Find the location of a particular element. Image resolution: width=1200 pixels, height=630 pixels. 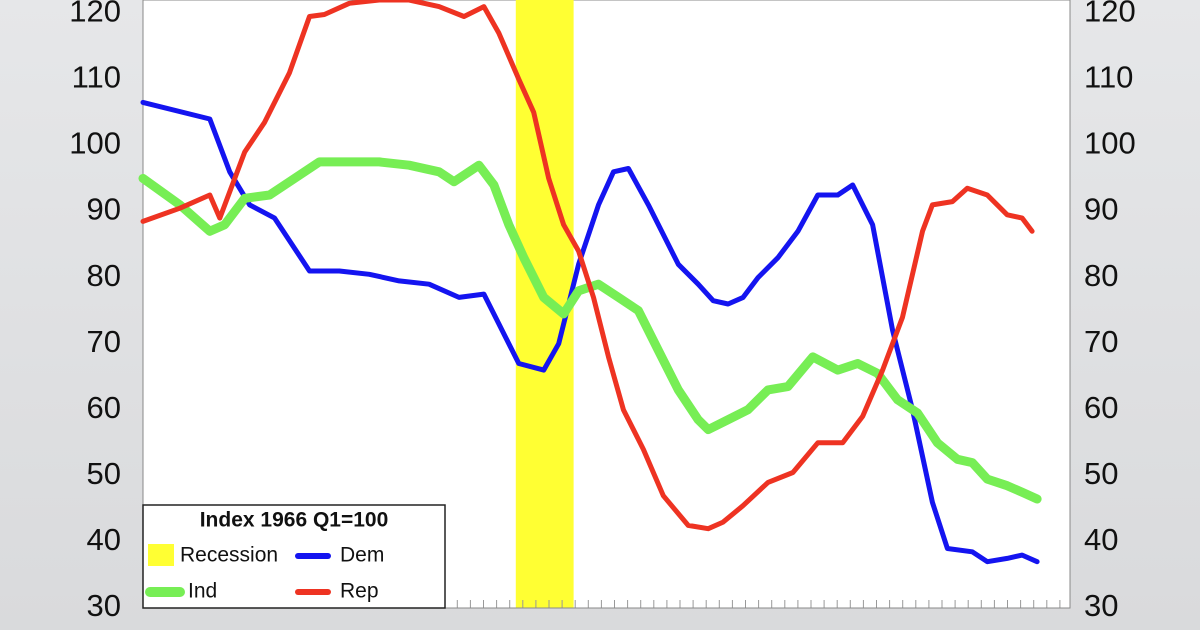

legend-swatch is located at coordinates (161, 555).